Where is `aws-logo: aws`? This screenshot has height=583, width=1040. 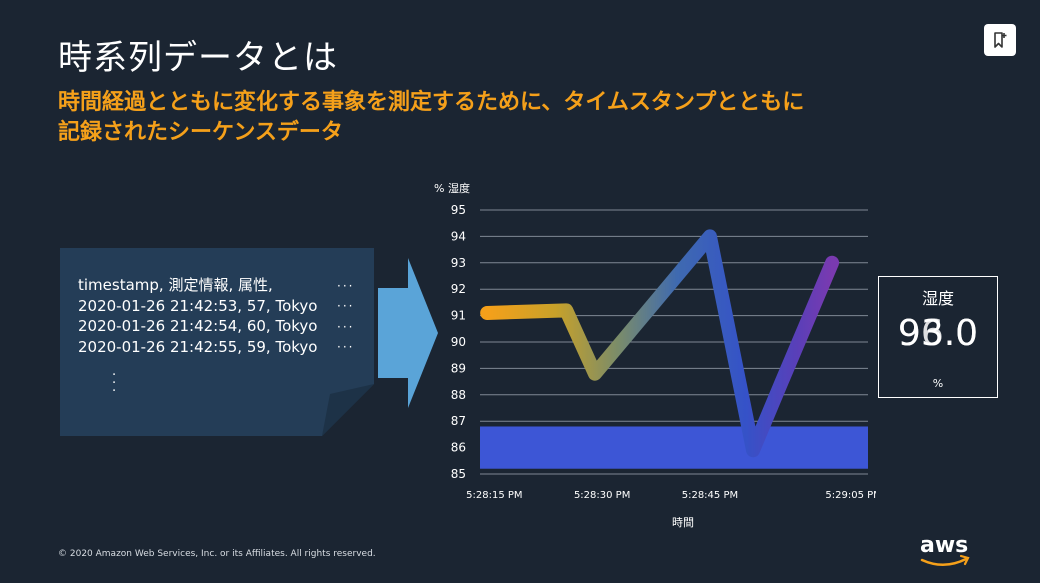
aws-logo: aws is located at coordinates (945, 549).